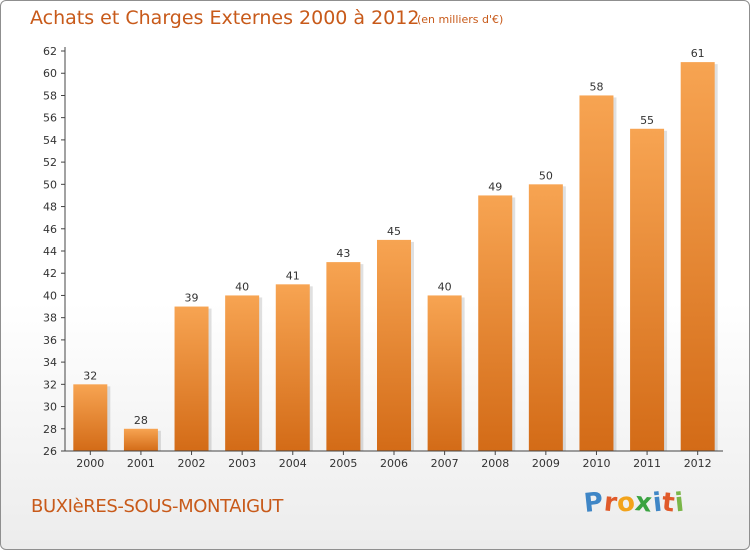 The image size is (750, 550). Describe the element at coordinates (647, 120) in the screenshot. I see `data-label: 55` at that location.